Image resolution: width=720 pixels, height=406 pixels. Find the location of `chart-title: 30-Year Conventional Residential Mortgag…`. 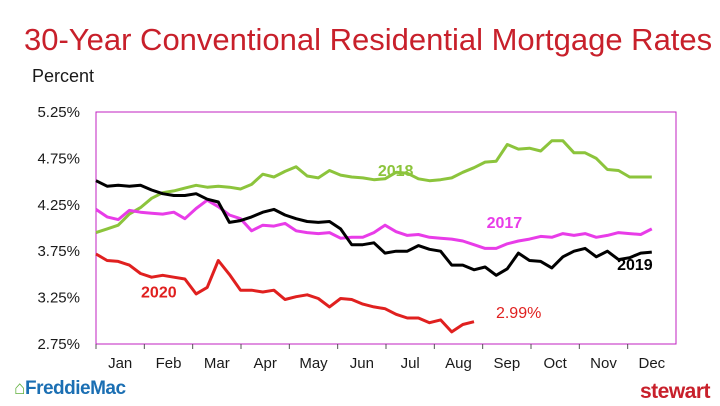

chart-title: 30-Year Conventional Residential Mortgag… is located at coordinates (368, 39).